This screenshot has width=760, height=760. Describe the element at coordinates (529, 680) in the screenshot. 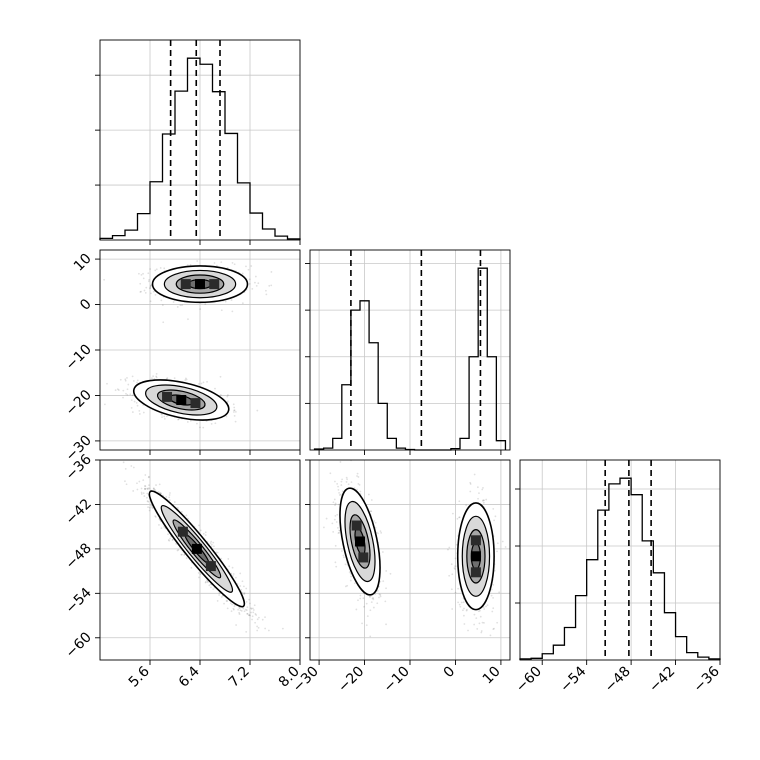

I see `tick-label-x: −60` at that location.